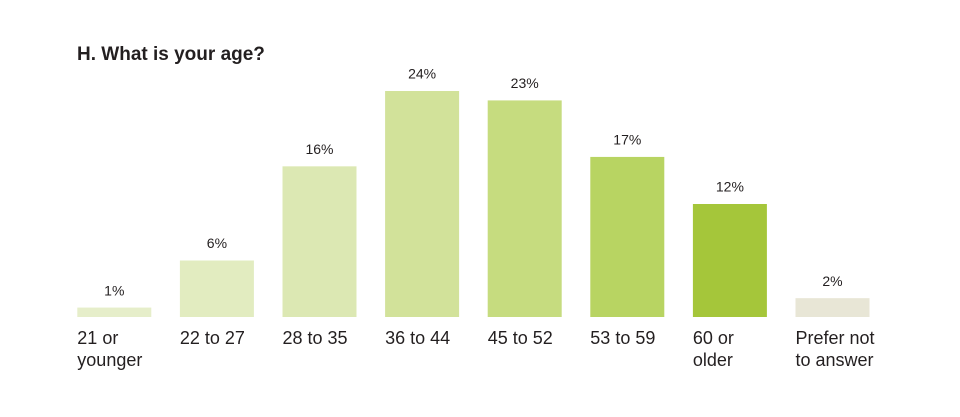 This screenshot has height=417, width=960. What do you see at coordinates (835, 360) in the screenshot?
I see `x-tick-label: to answer` at bounding box center [835, 360].